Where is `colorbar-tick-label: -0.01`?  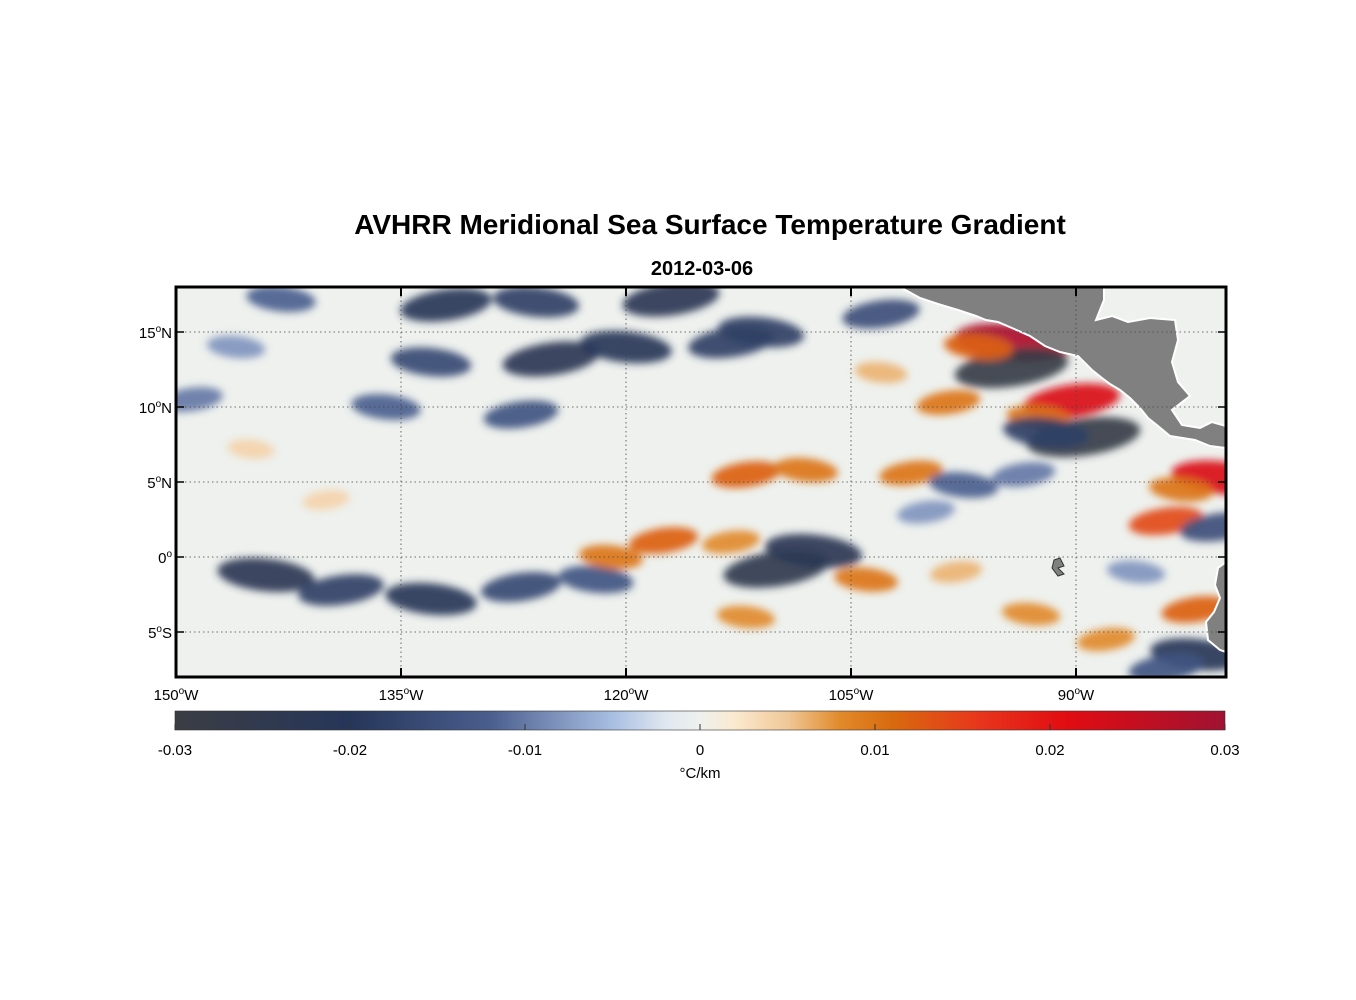
colorbar-tick-label: -0.01 is located at coordinates (525, 750).